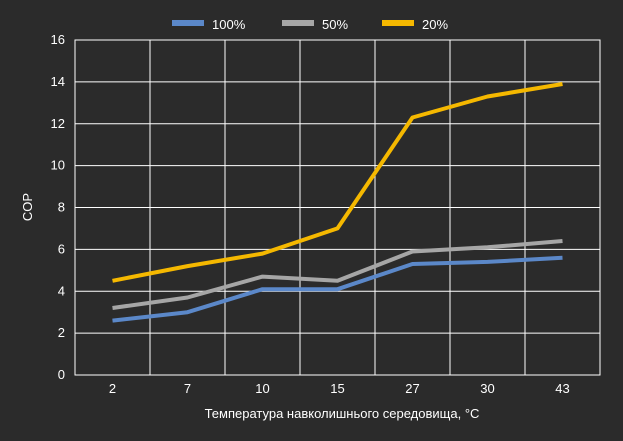 This screenshot has width=623, height=441. I want to click on x-tick-label: 2, so click(112, 388).